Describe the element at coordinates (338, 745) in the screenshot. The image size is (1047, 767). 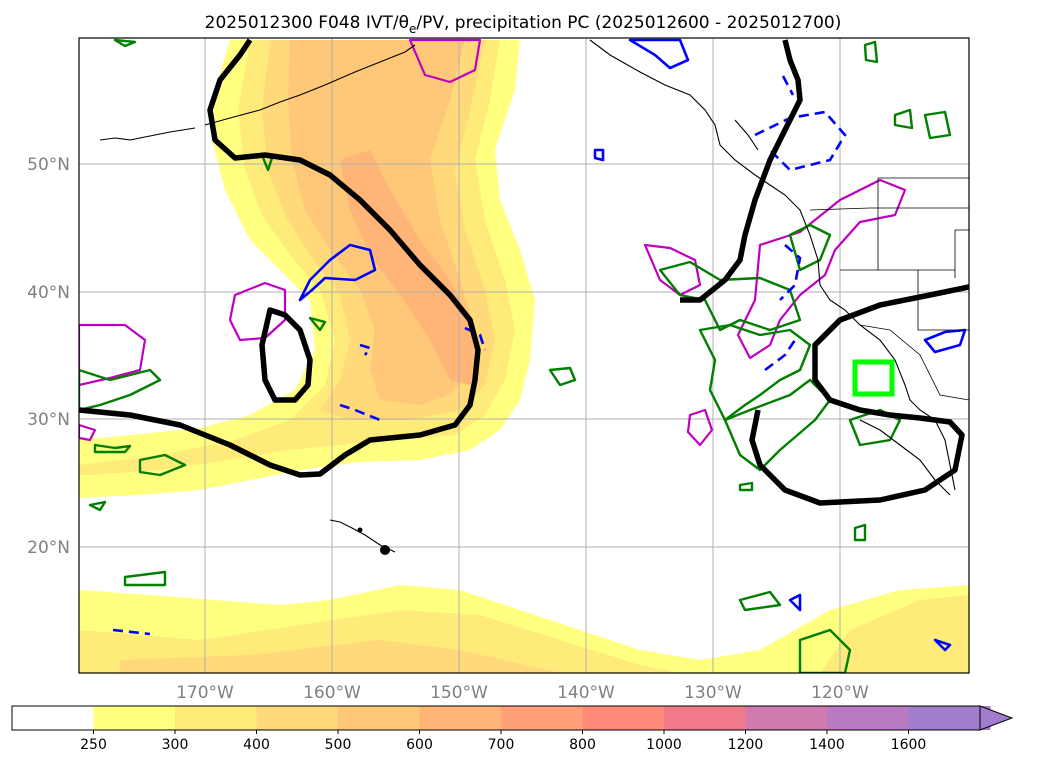
I see `colorbar-tick-label: 500` at that location.